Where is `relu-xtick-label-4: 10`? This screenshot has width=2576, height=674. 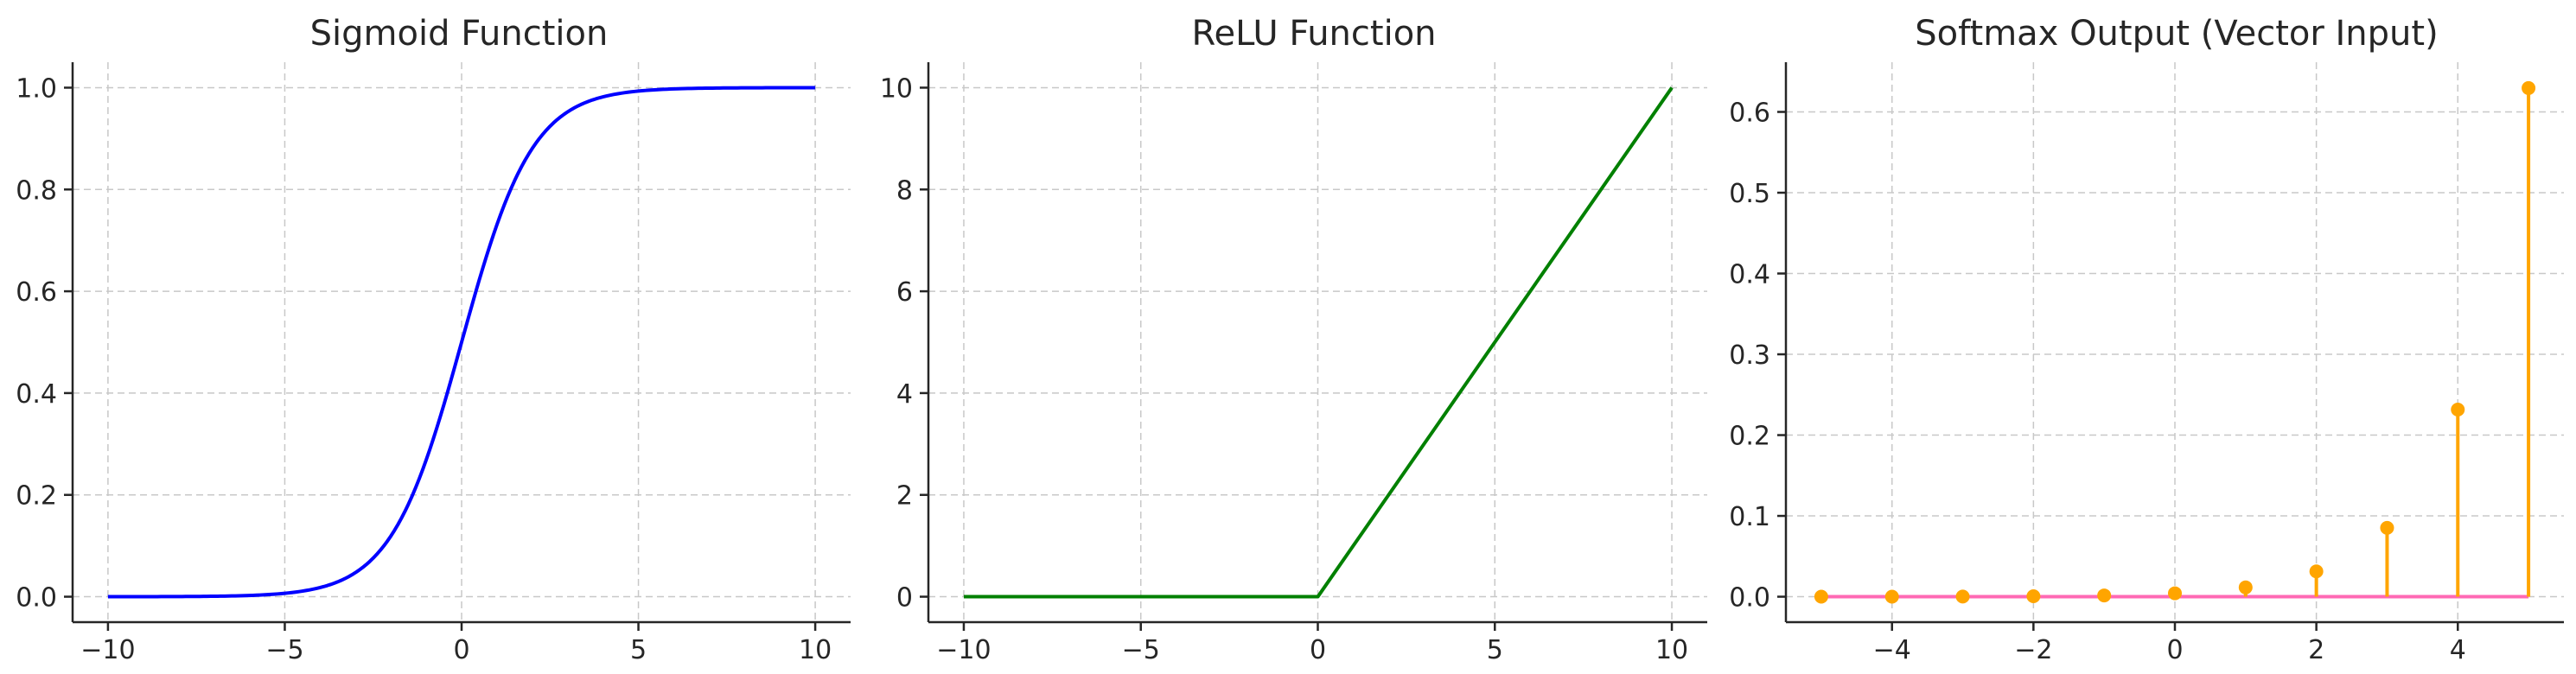 relu-xtick-label-4: 10 is located at coordinates (1671, 650).